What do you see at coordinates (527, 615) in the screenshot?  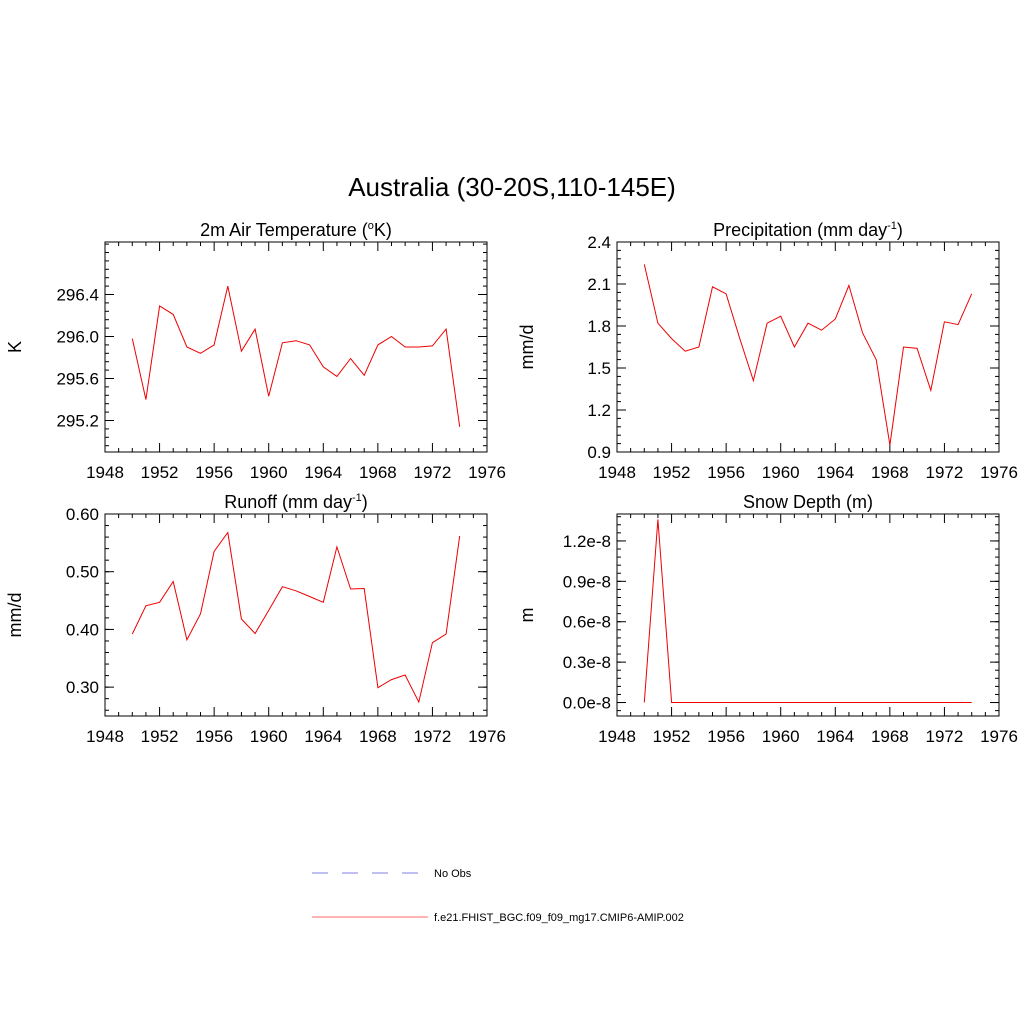 I see `y-axis-label: m` at bounding box center [527, 615].